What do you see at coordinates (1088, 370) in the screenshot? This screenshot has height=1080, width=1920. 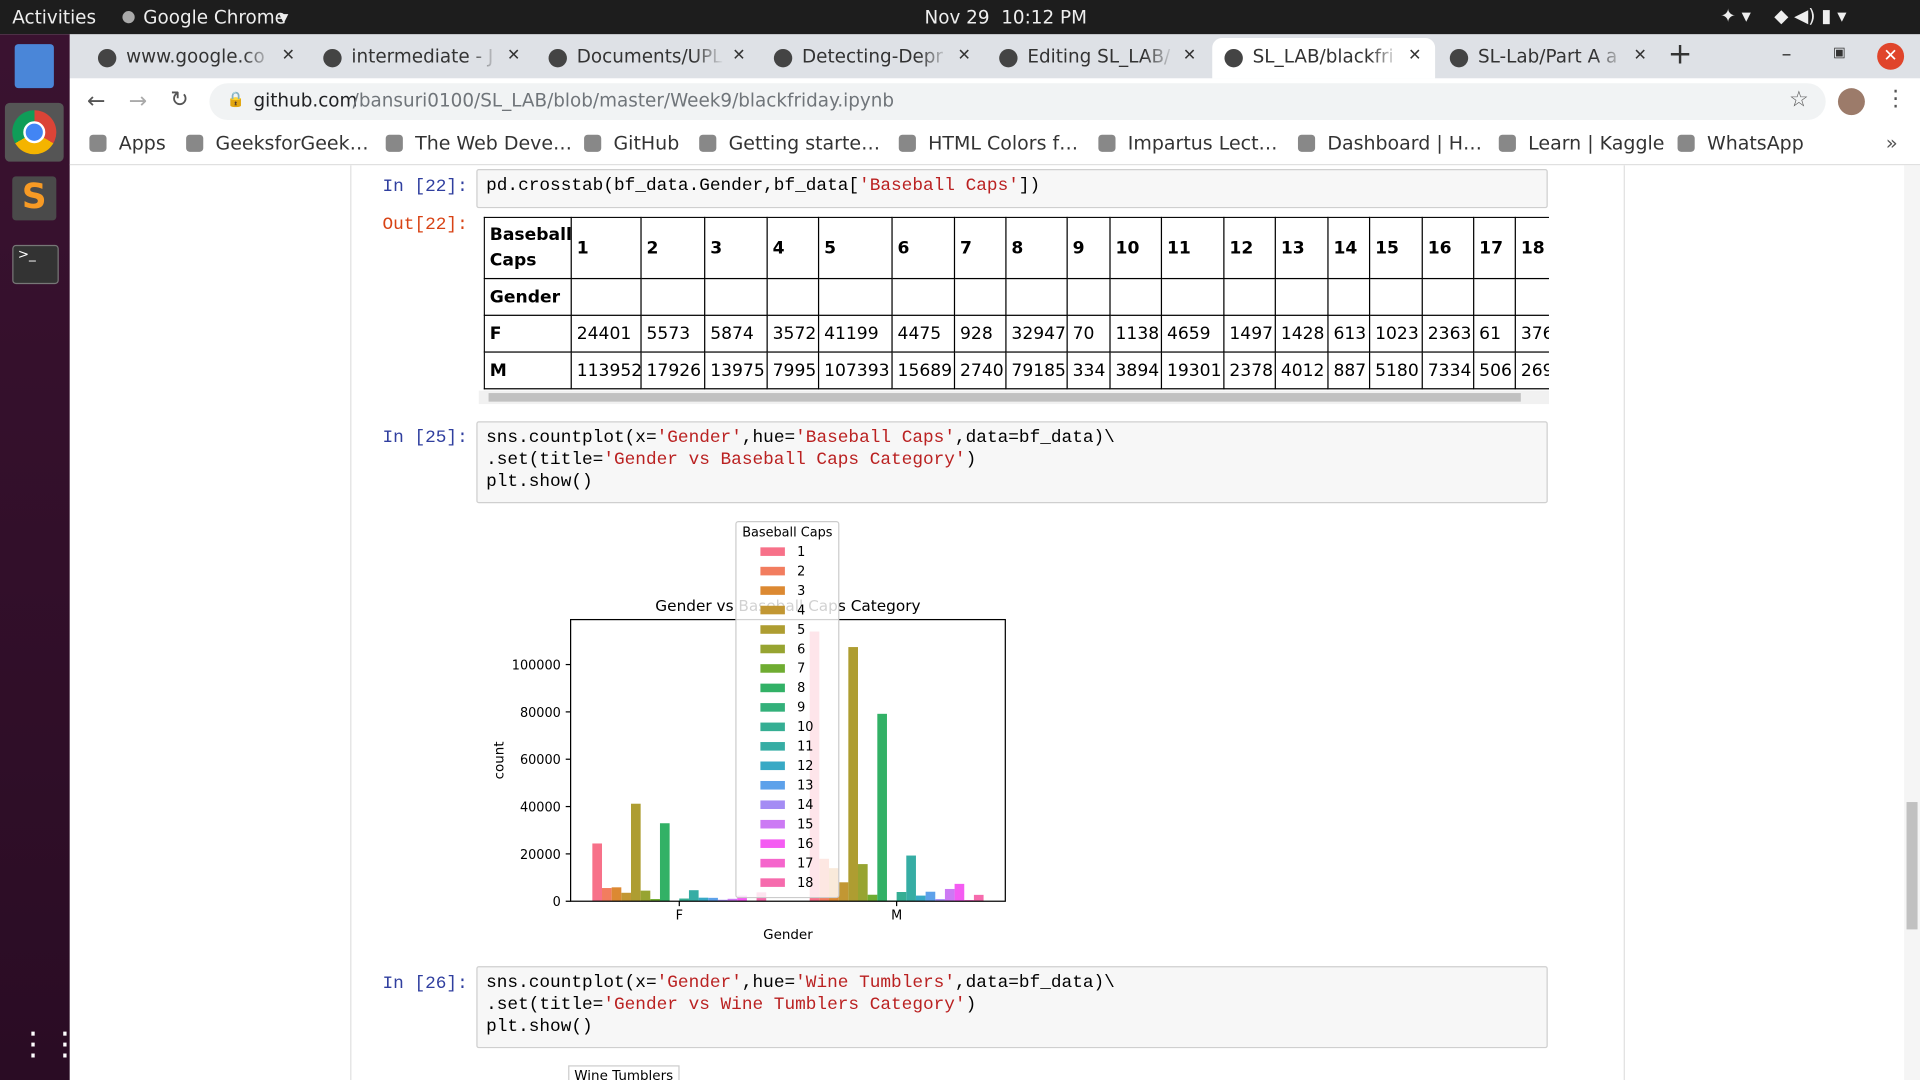 I see `cell: 334` at bounding box center [1088, 370].